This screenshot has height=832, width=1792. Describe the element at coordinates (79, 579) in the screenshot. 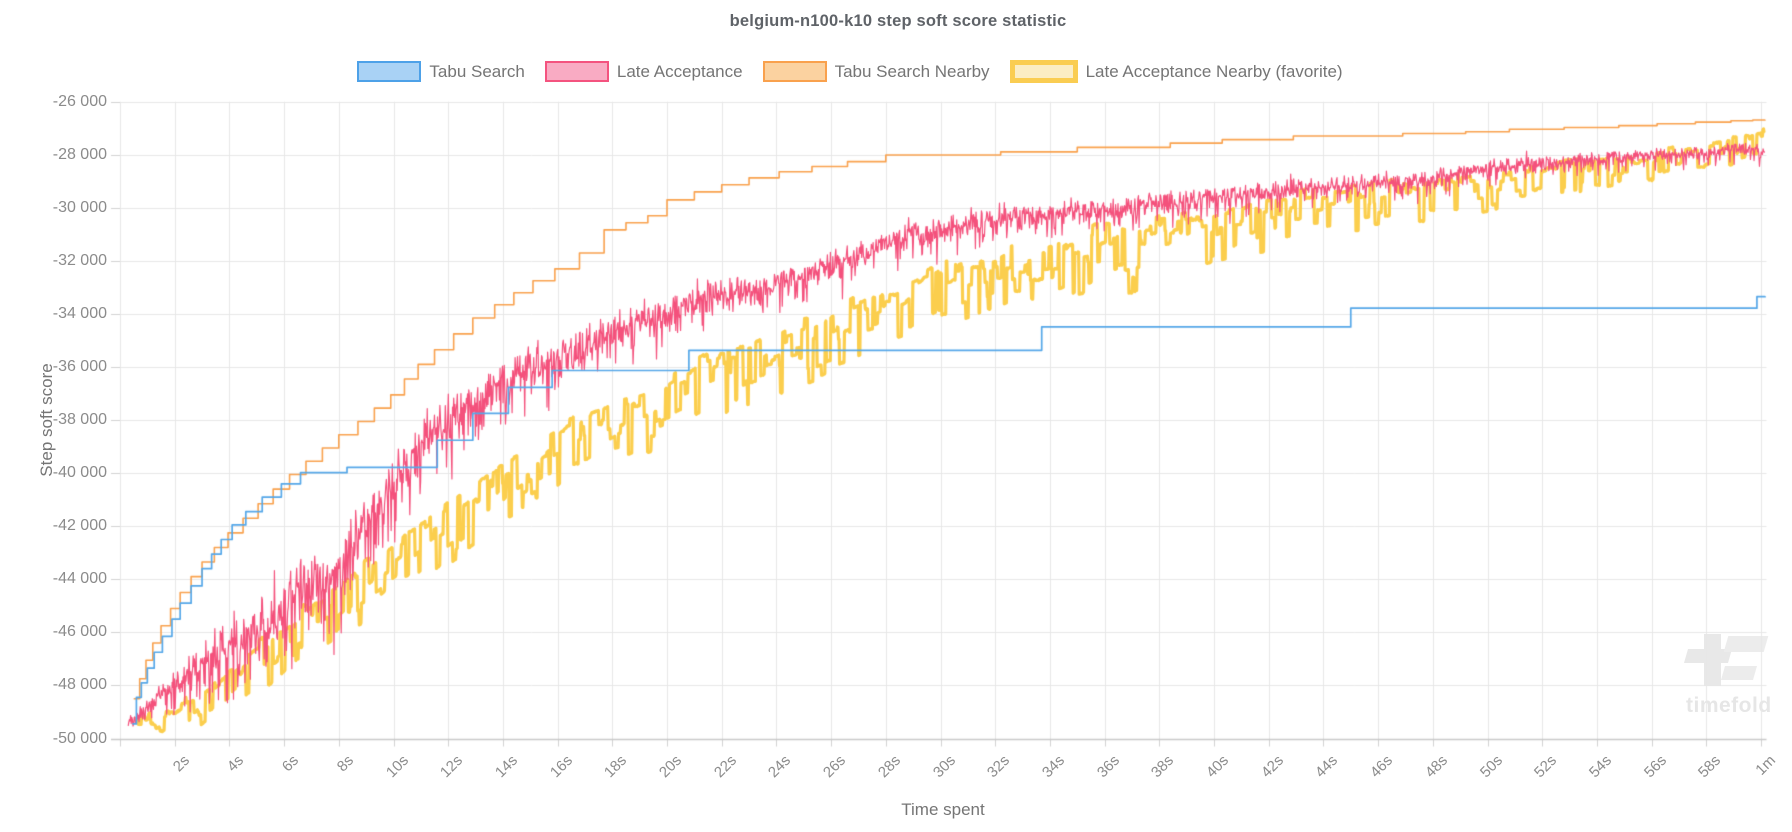

I see `y-axis-tick-label: -44 000` at that location.